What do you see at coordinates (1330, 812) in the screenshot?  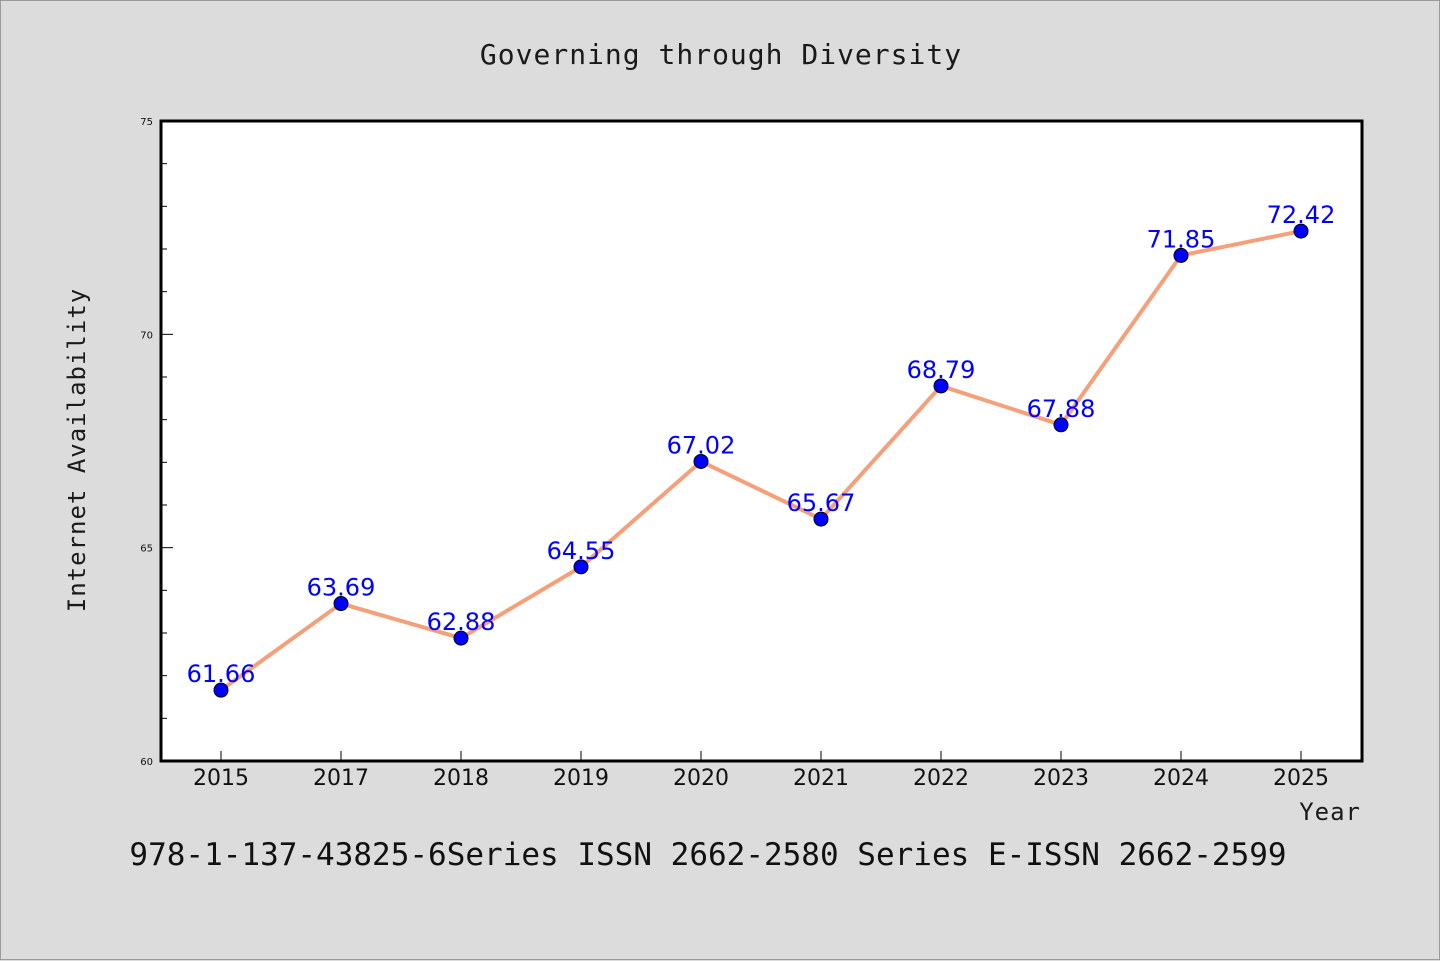 I see `x-axis-label: Year` at bounding box center [1330, 812].